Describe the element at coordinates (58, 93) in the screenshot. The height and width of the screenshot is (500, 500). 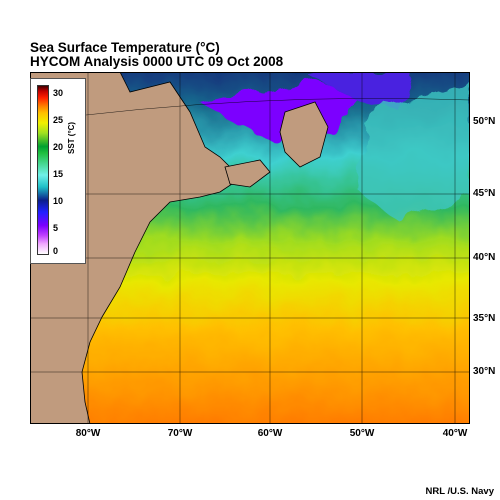
I see `legend-tick: 30` at that location.